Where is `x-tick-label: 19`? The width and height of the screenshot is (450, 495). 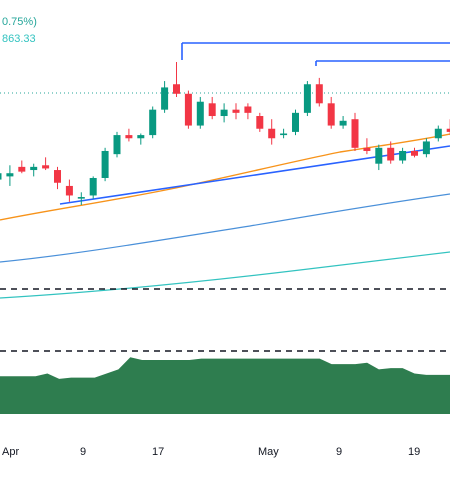
x-tick-label: 19 is located at coordinates (414, 452).